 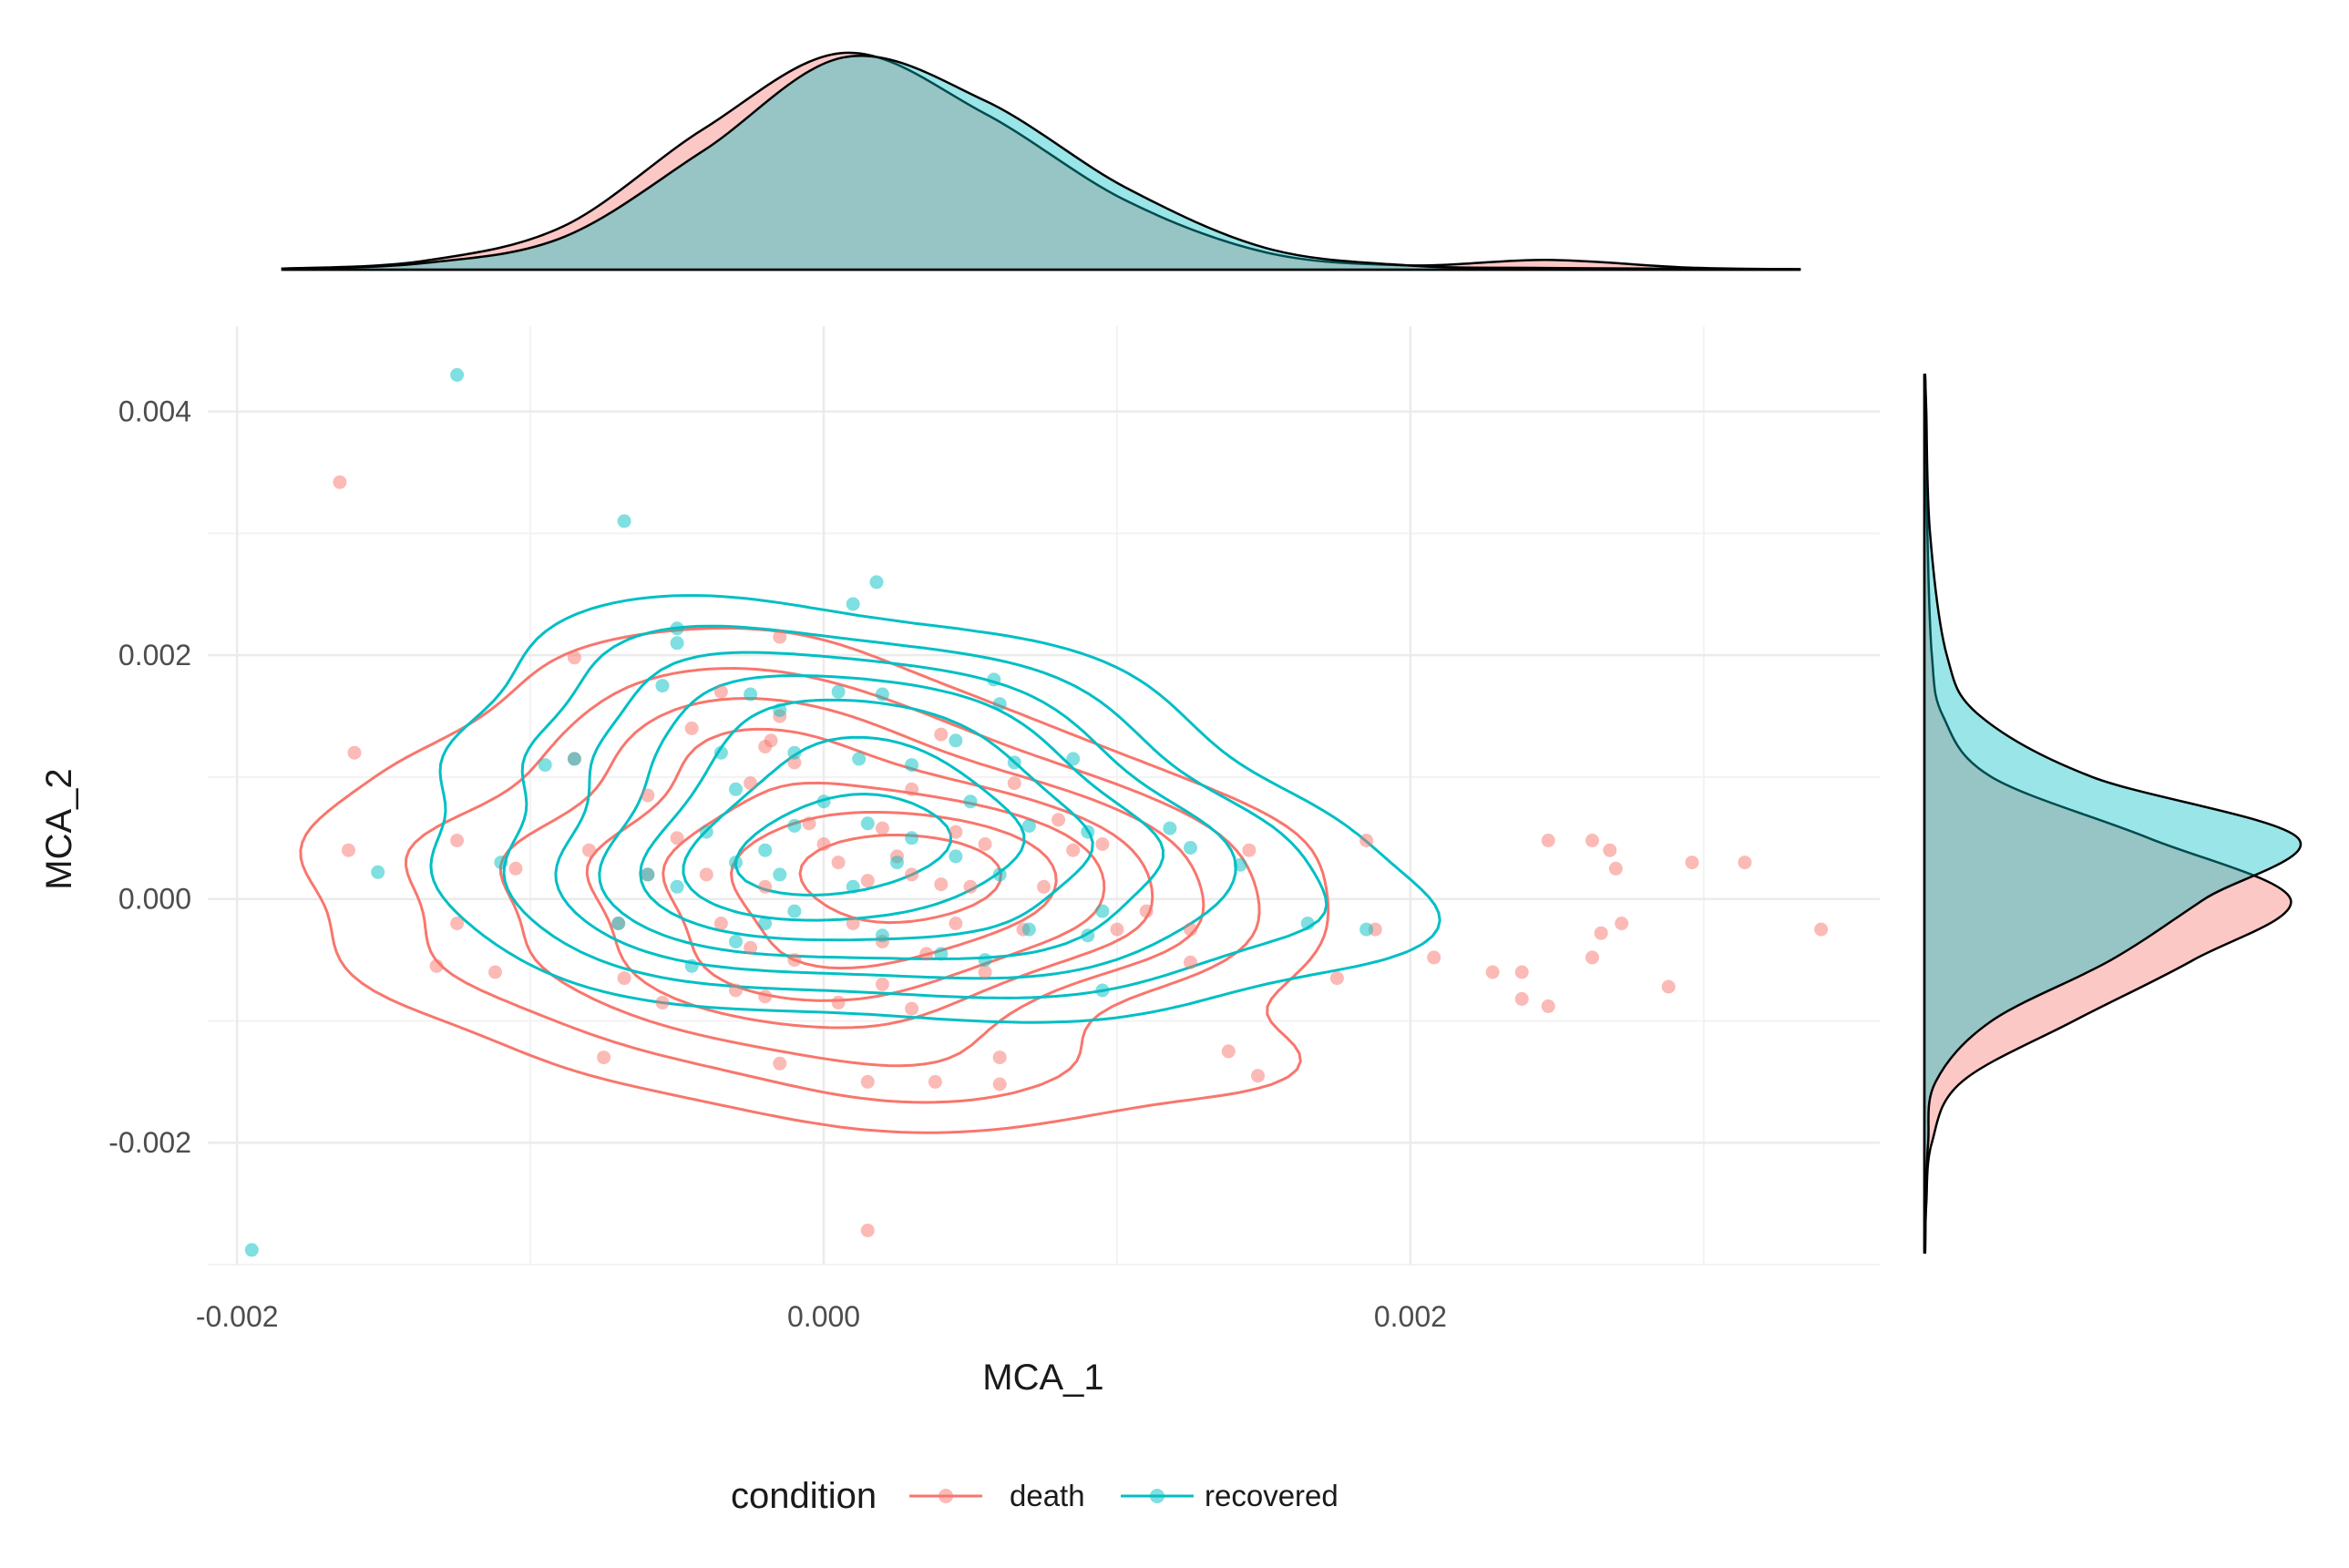 I want to click on legend-label-recovered: recovered, so click(x=1272, y=1495).